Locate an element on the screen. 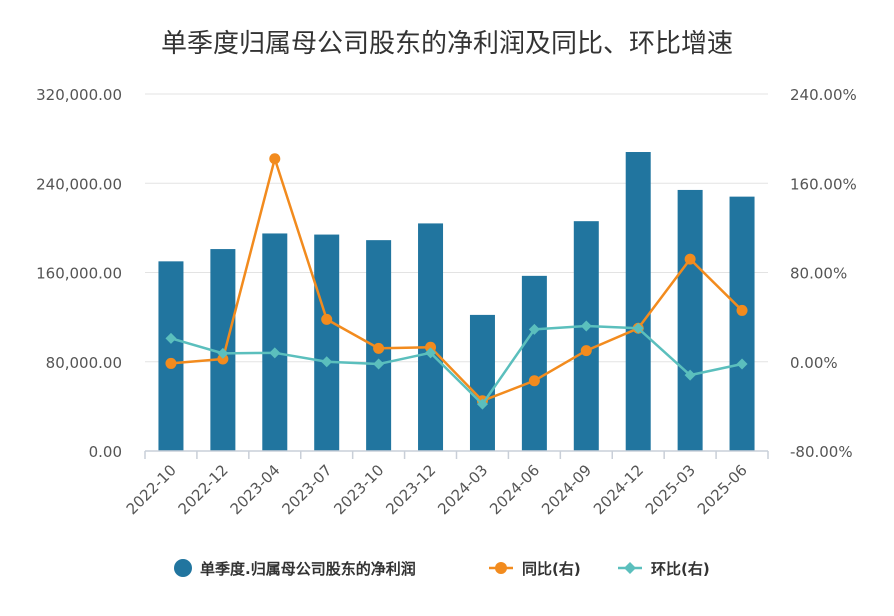  left-tick-label: 240,000.00 is located at coordinates (79, 184).